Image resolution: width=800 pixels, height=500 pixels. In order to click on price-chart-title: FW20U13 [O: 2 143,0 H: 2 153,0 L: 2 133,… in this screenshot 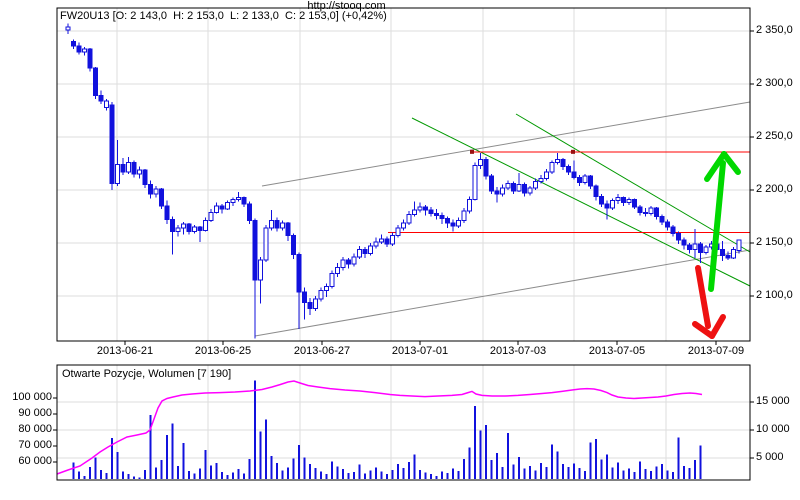, I will do `click(223, 16)`.